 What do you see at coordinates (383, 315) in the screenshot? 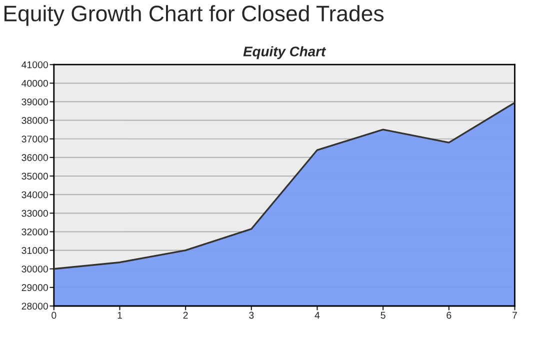
I see `x-tick-label: 5` at bounding box center [383, 315].